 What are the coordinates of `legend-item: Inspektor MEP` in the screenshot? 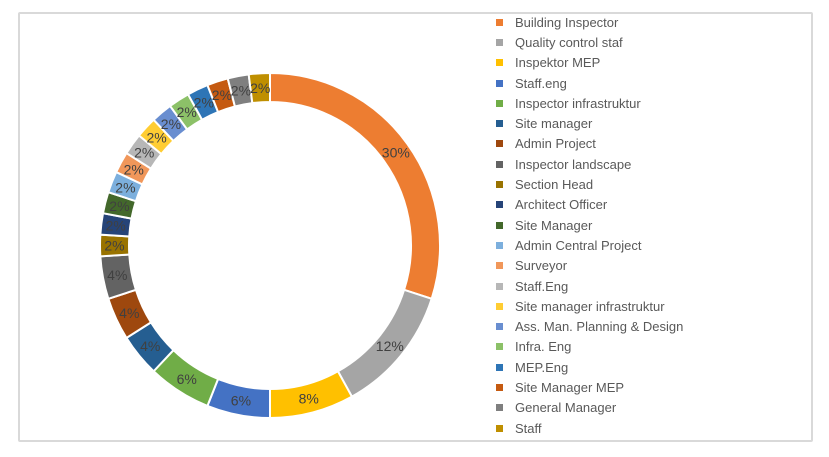 It's located at (589, 63).